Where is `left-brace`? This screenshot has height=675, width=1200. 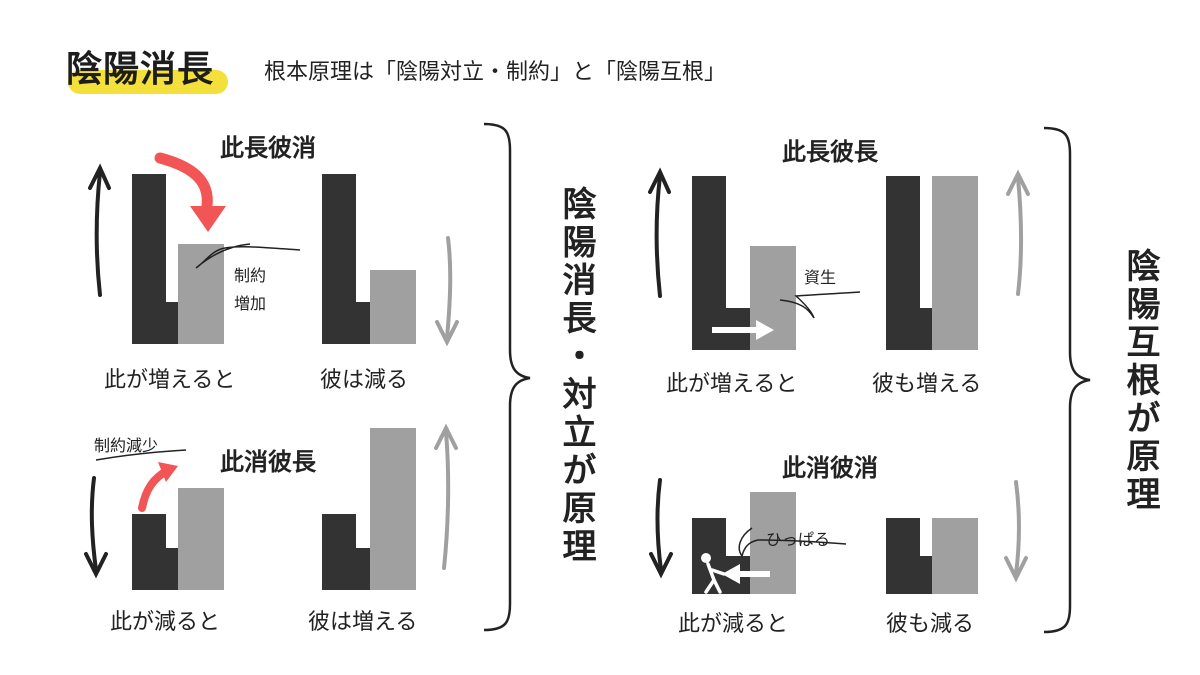 left-brace is located at coordinates (507, 377).